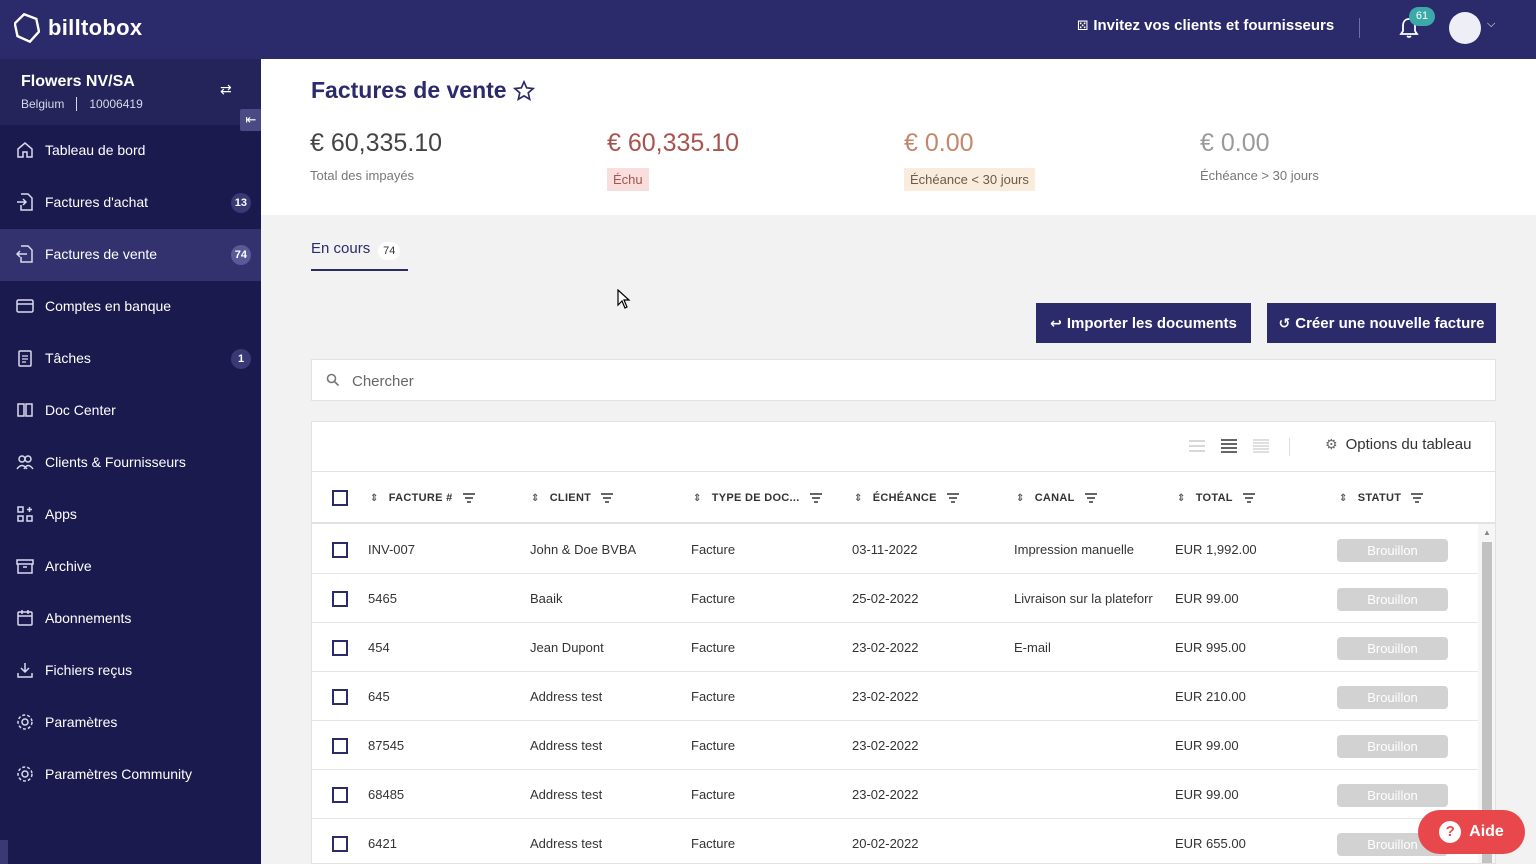 The width and height of the screenshot is (1536, 864). Describe the element at coordinates (25, 566) in the screenshot. I see `archive-icon` at that location.